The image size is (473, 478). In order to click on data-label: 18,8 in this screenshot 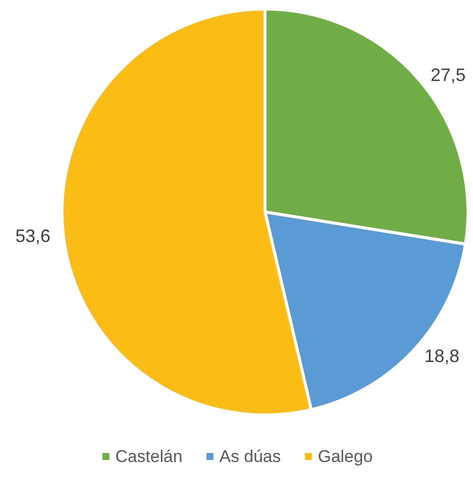, I will do `click(442, 356)`.